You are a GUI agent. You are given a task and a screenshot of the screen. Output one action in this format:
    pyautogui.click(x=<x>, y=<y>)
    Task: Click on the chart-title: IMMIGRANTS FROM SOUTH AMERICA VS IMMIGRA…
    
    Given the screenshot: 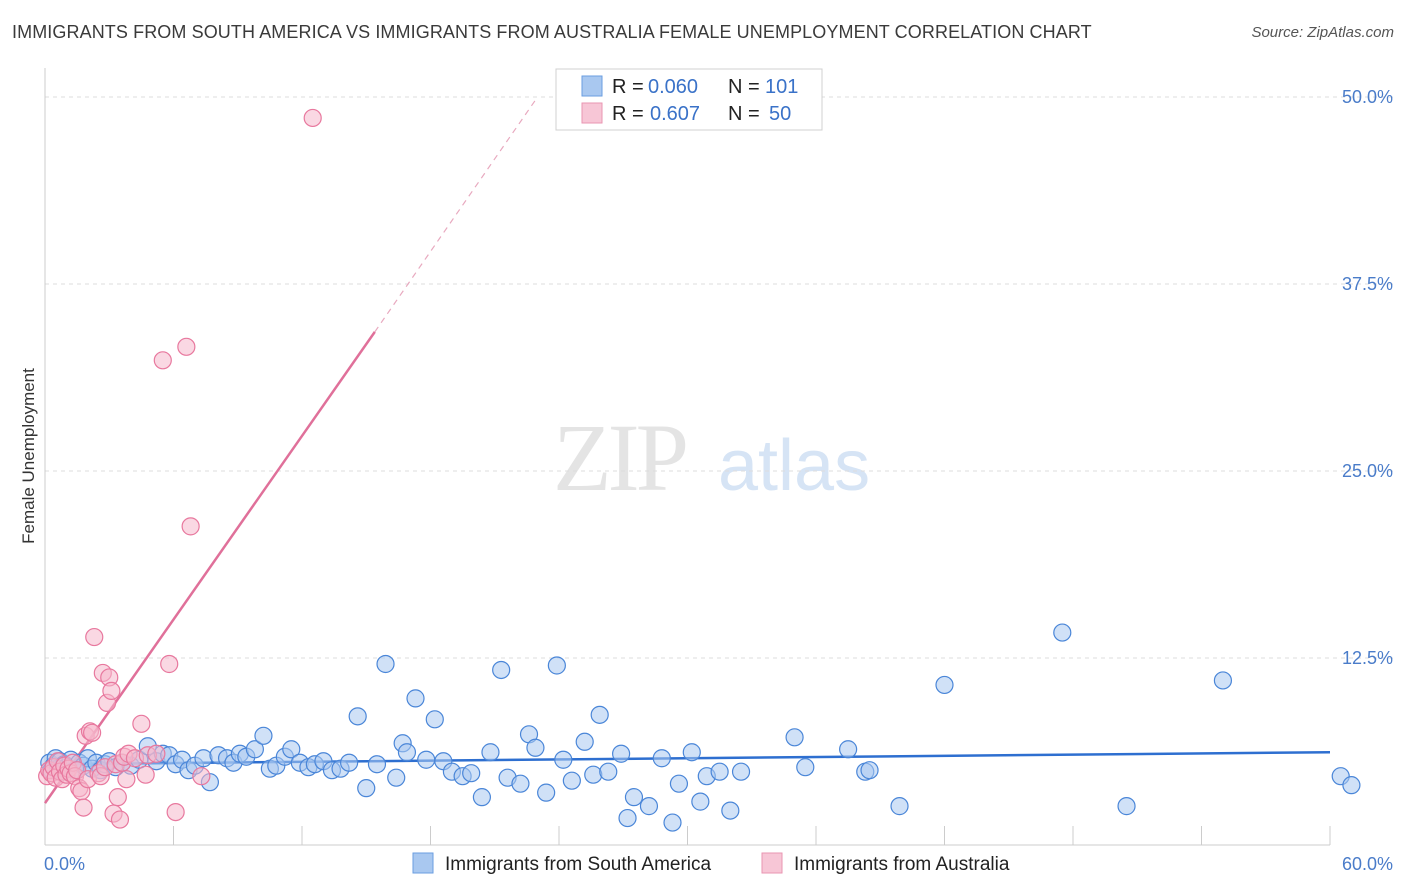 What is the action you would take?
    pyautogui.click(x=552, y=32)
    